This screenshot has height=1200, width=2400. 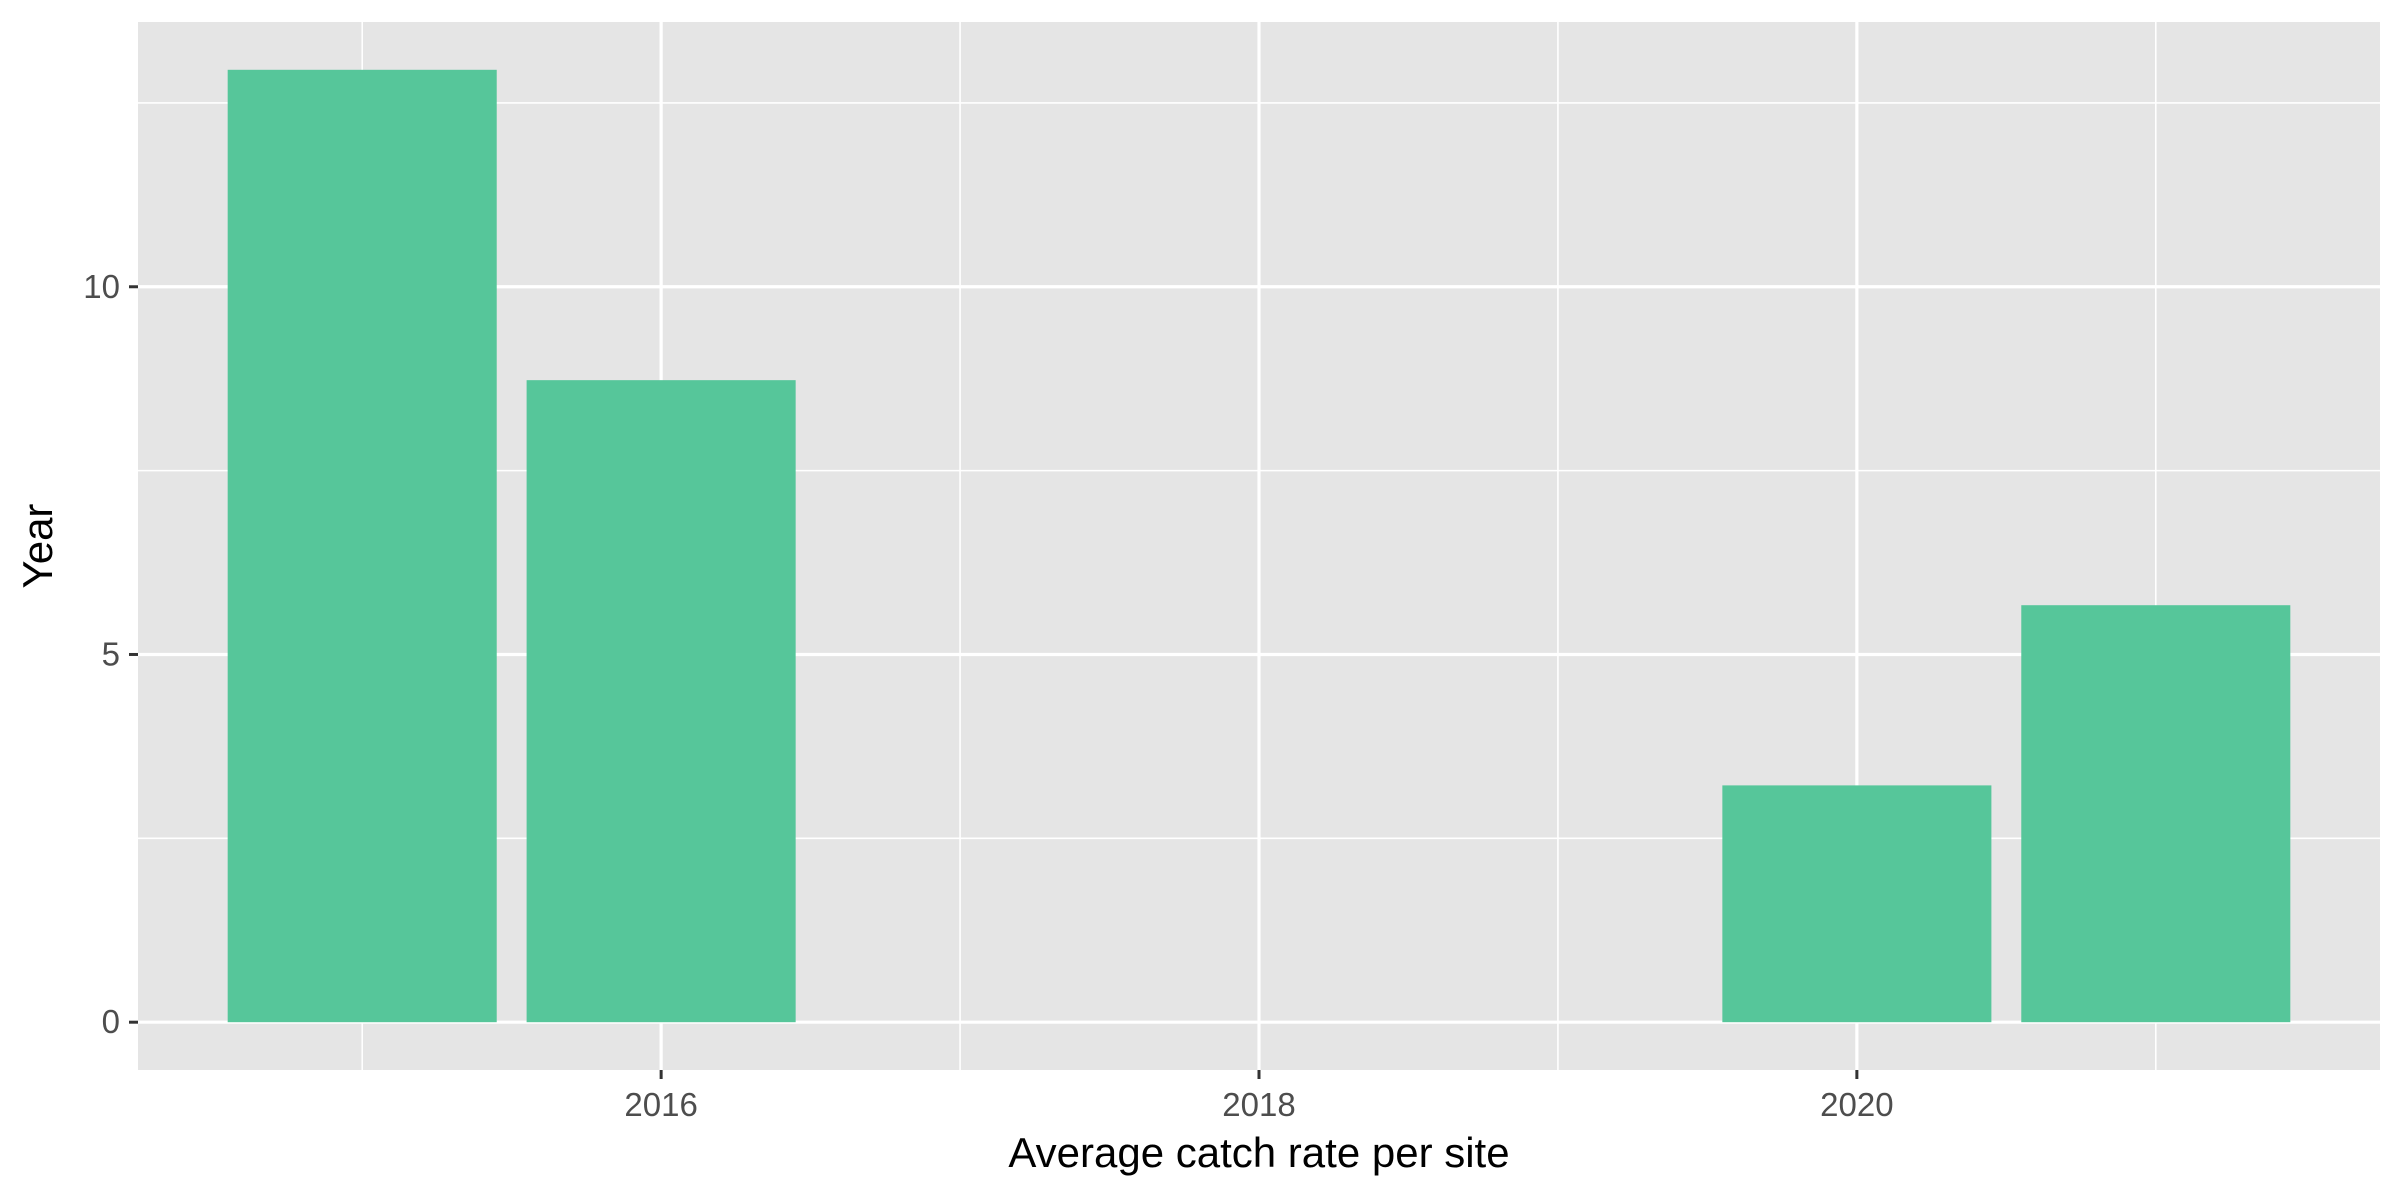 What do you see at coordinates (1857, 904) in the screenshot?
I see `bar-2020` at bounding box center [1857, 904].